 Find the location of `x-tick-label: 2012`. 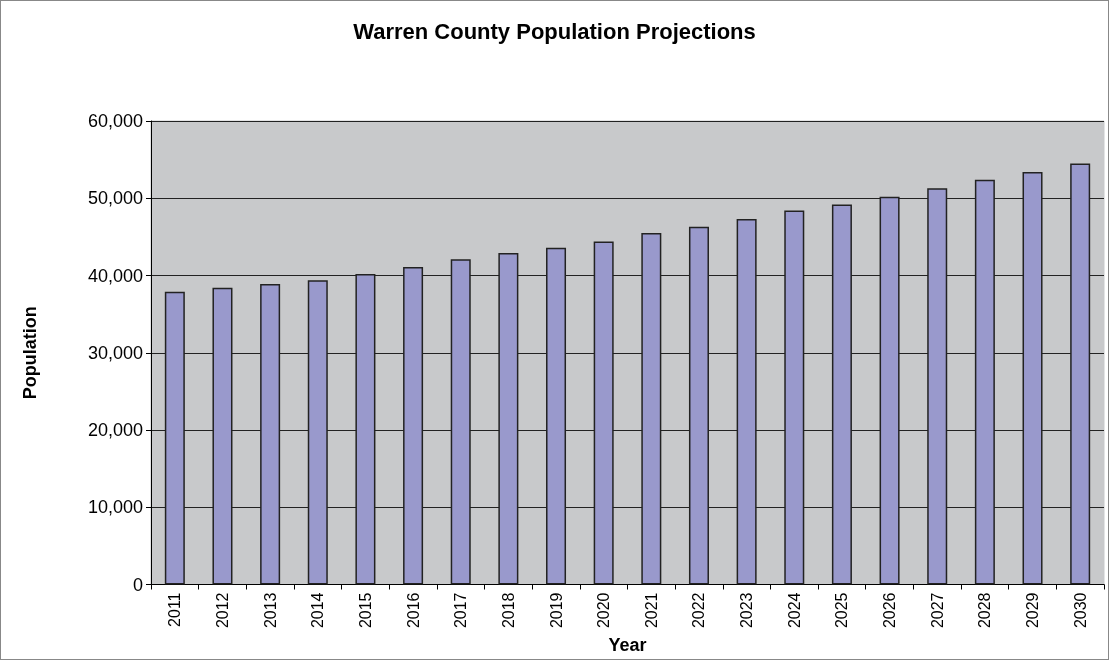

x-tick-label: 2012 is located at coordinates (222, 610).